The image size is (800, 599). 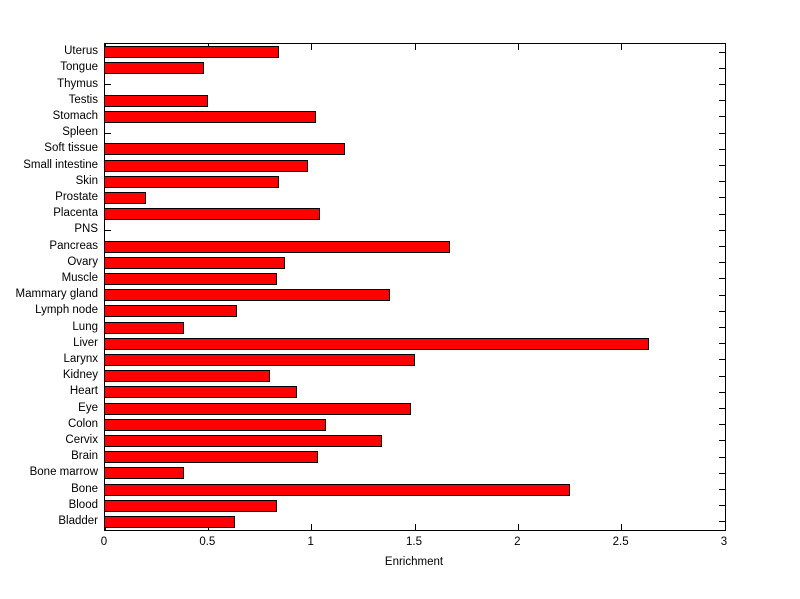 What do you see at coordinates (84, 488) in the screenshot?
I see `y-tick-label: Bone` at bounding box center [84, 488].